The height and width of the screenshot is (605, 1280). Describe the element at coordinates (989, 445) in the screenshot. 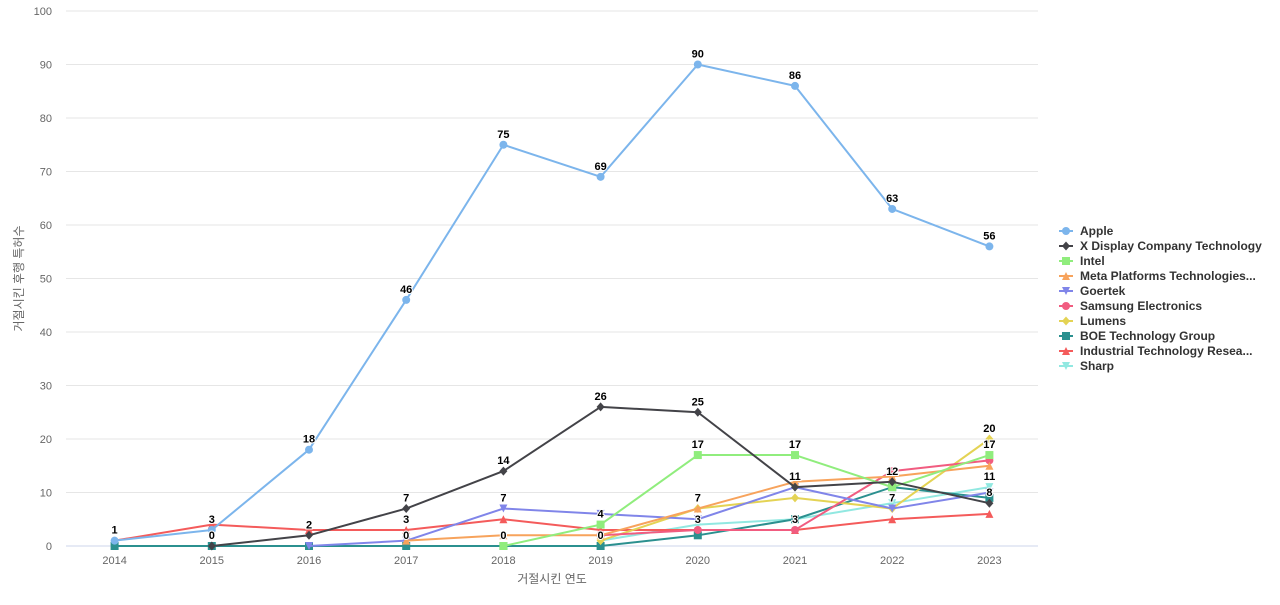

I see `data-label: 17` at that location.